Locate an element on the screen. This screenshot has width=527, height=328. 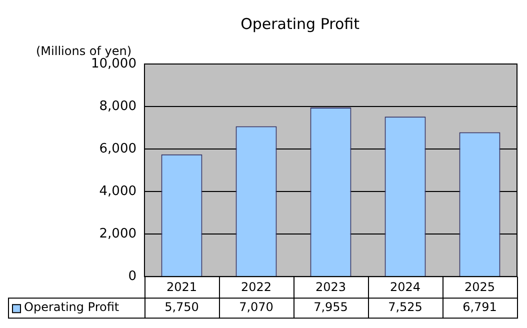
x-tick-label: 2021 is located at coordinates (182, 287).